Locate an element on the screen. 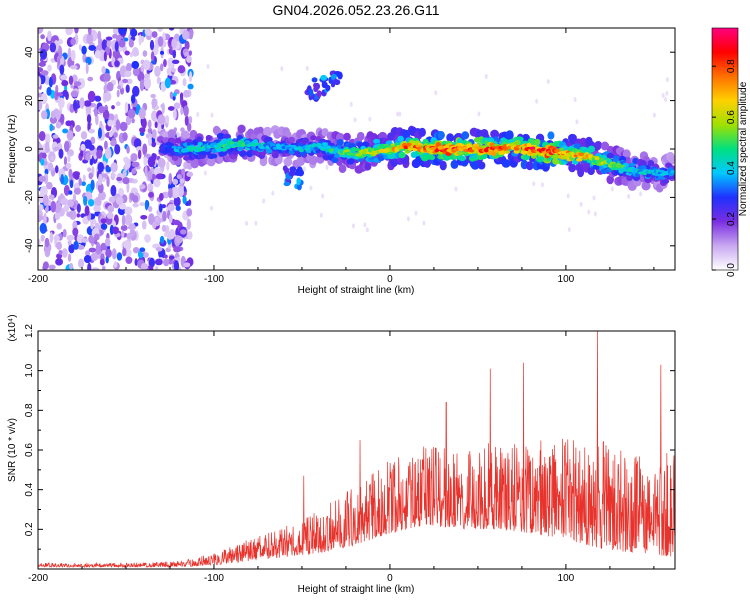  colorbar-axes: 0.0 0.2 0.4 0.6 0.8 is located at coordinates (724, 168).